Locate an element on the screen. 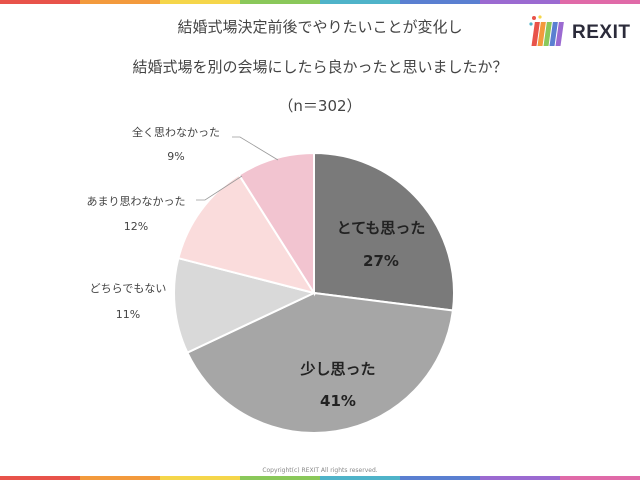  bottom-color-stripe is located at coordinates (320, 478).